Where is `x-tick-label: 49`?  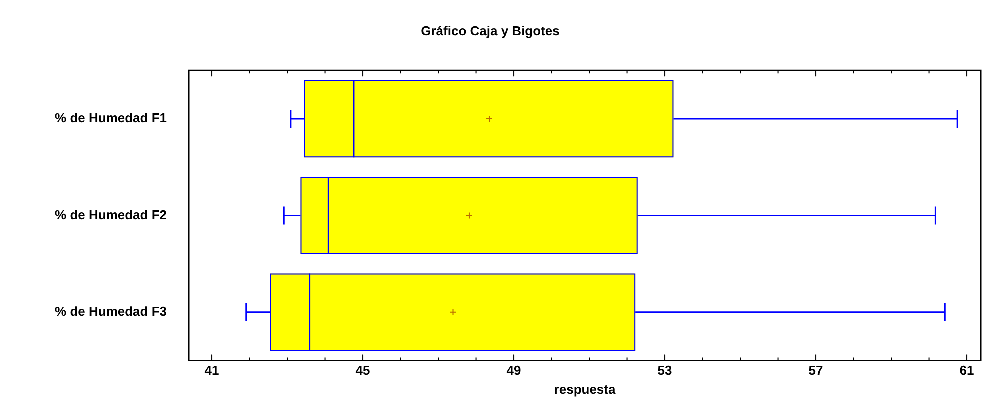
x-tick-label: 49 is located at coordinates (514, 370).